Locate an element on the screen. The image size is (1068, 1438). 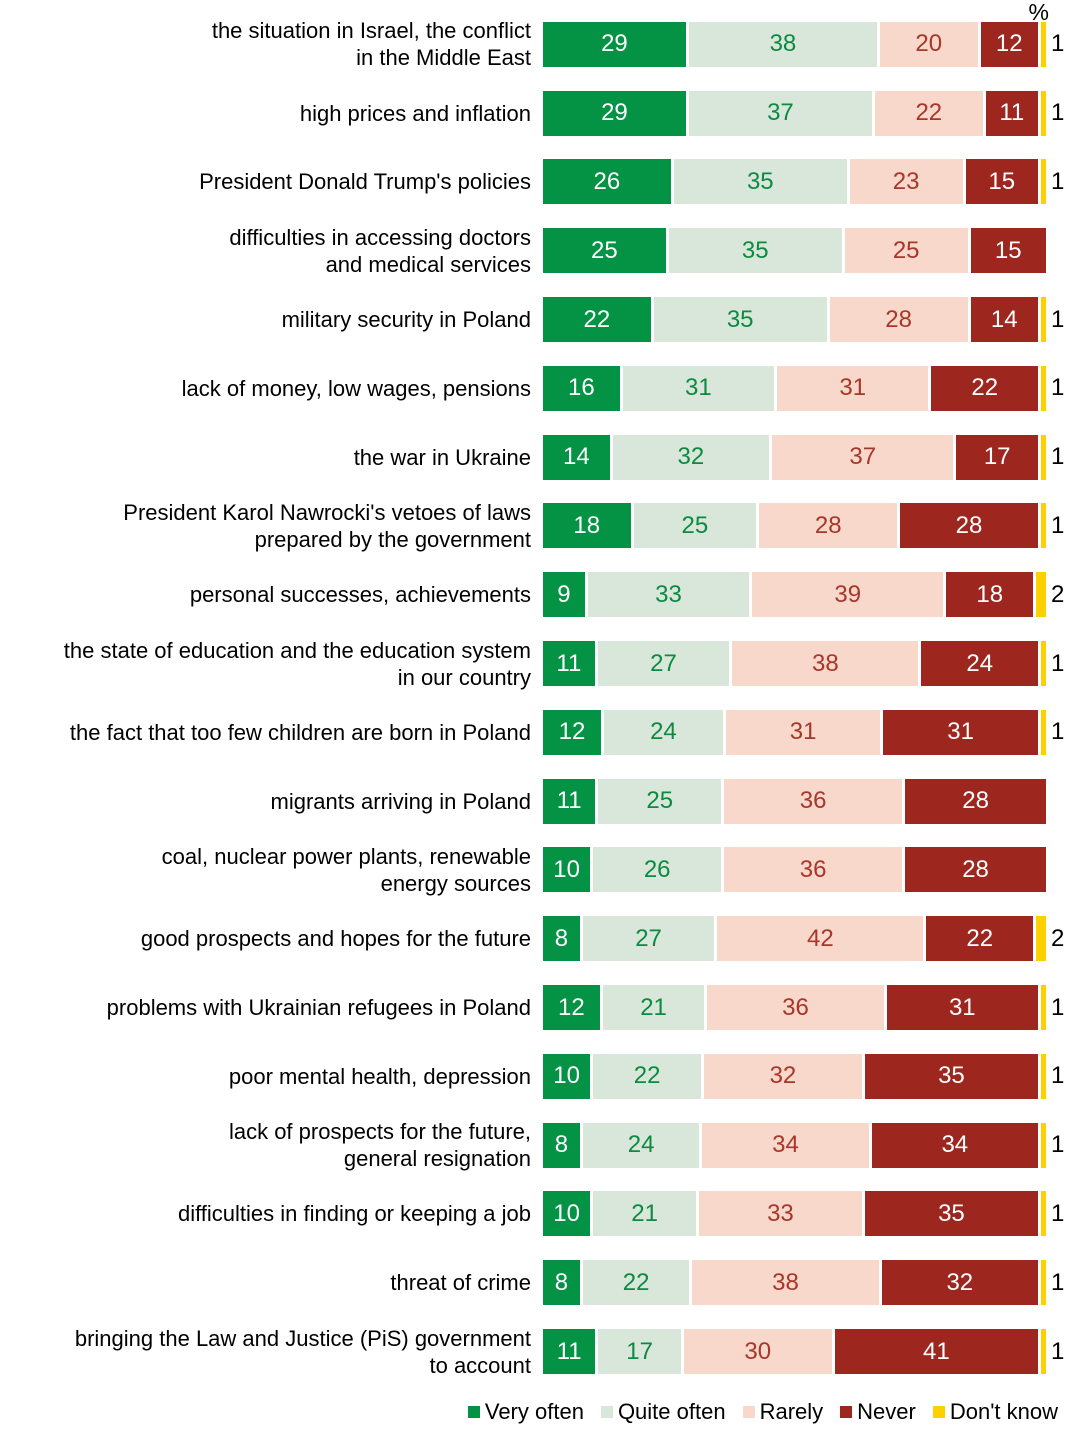
segment-value: 22 is located at coordinates (985, 388).